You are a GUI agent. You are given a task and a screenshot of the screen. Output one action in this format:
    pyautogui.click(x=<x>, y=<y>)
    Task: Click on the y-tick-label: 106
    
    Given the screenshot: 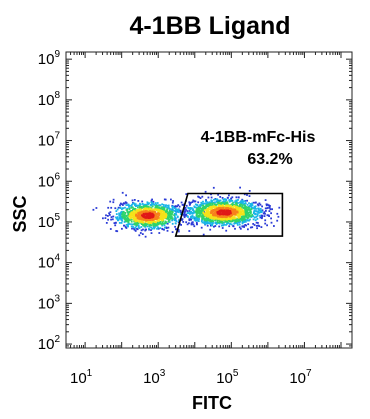 What is the action you would take?
    pyautogui.click(x=49, y=180)
    